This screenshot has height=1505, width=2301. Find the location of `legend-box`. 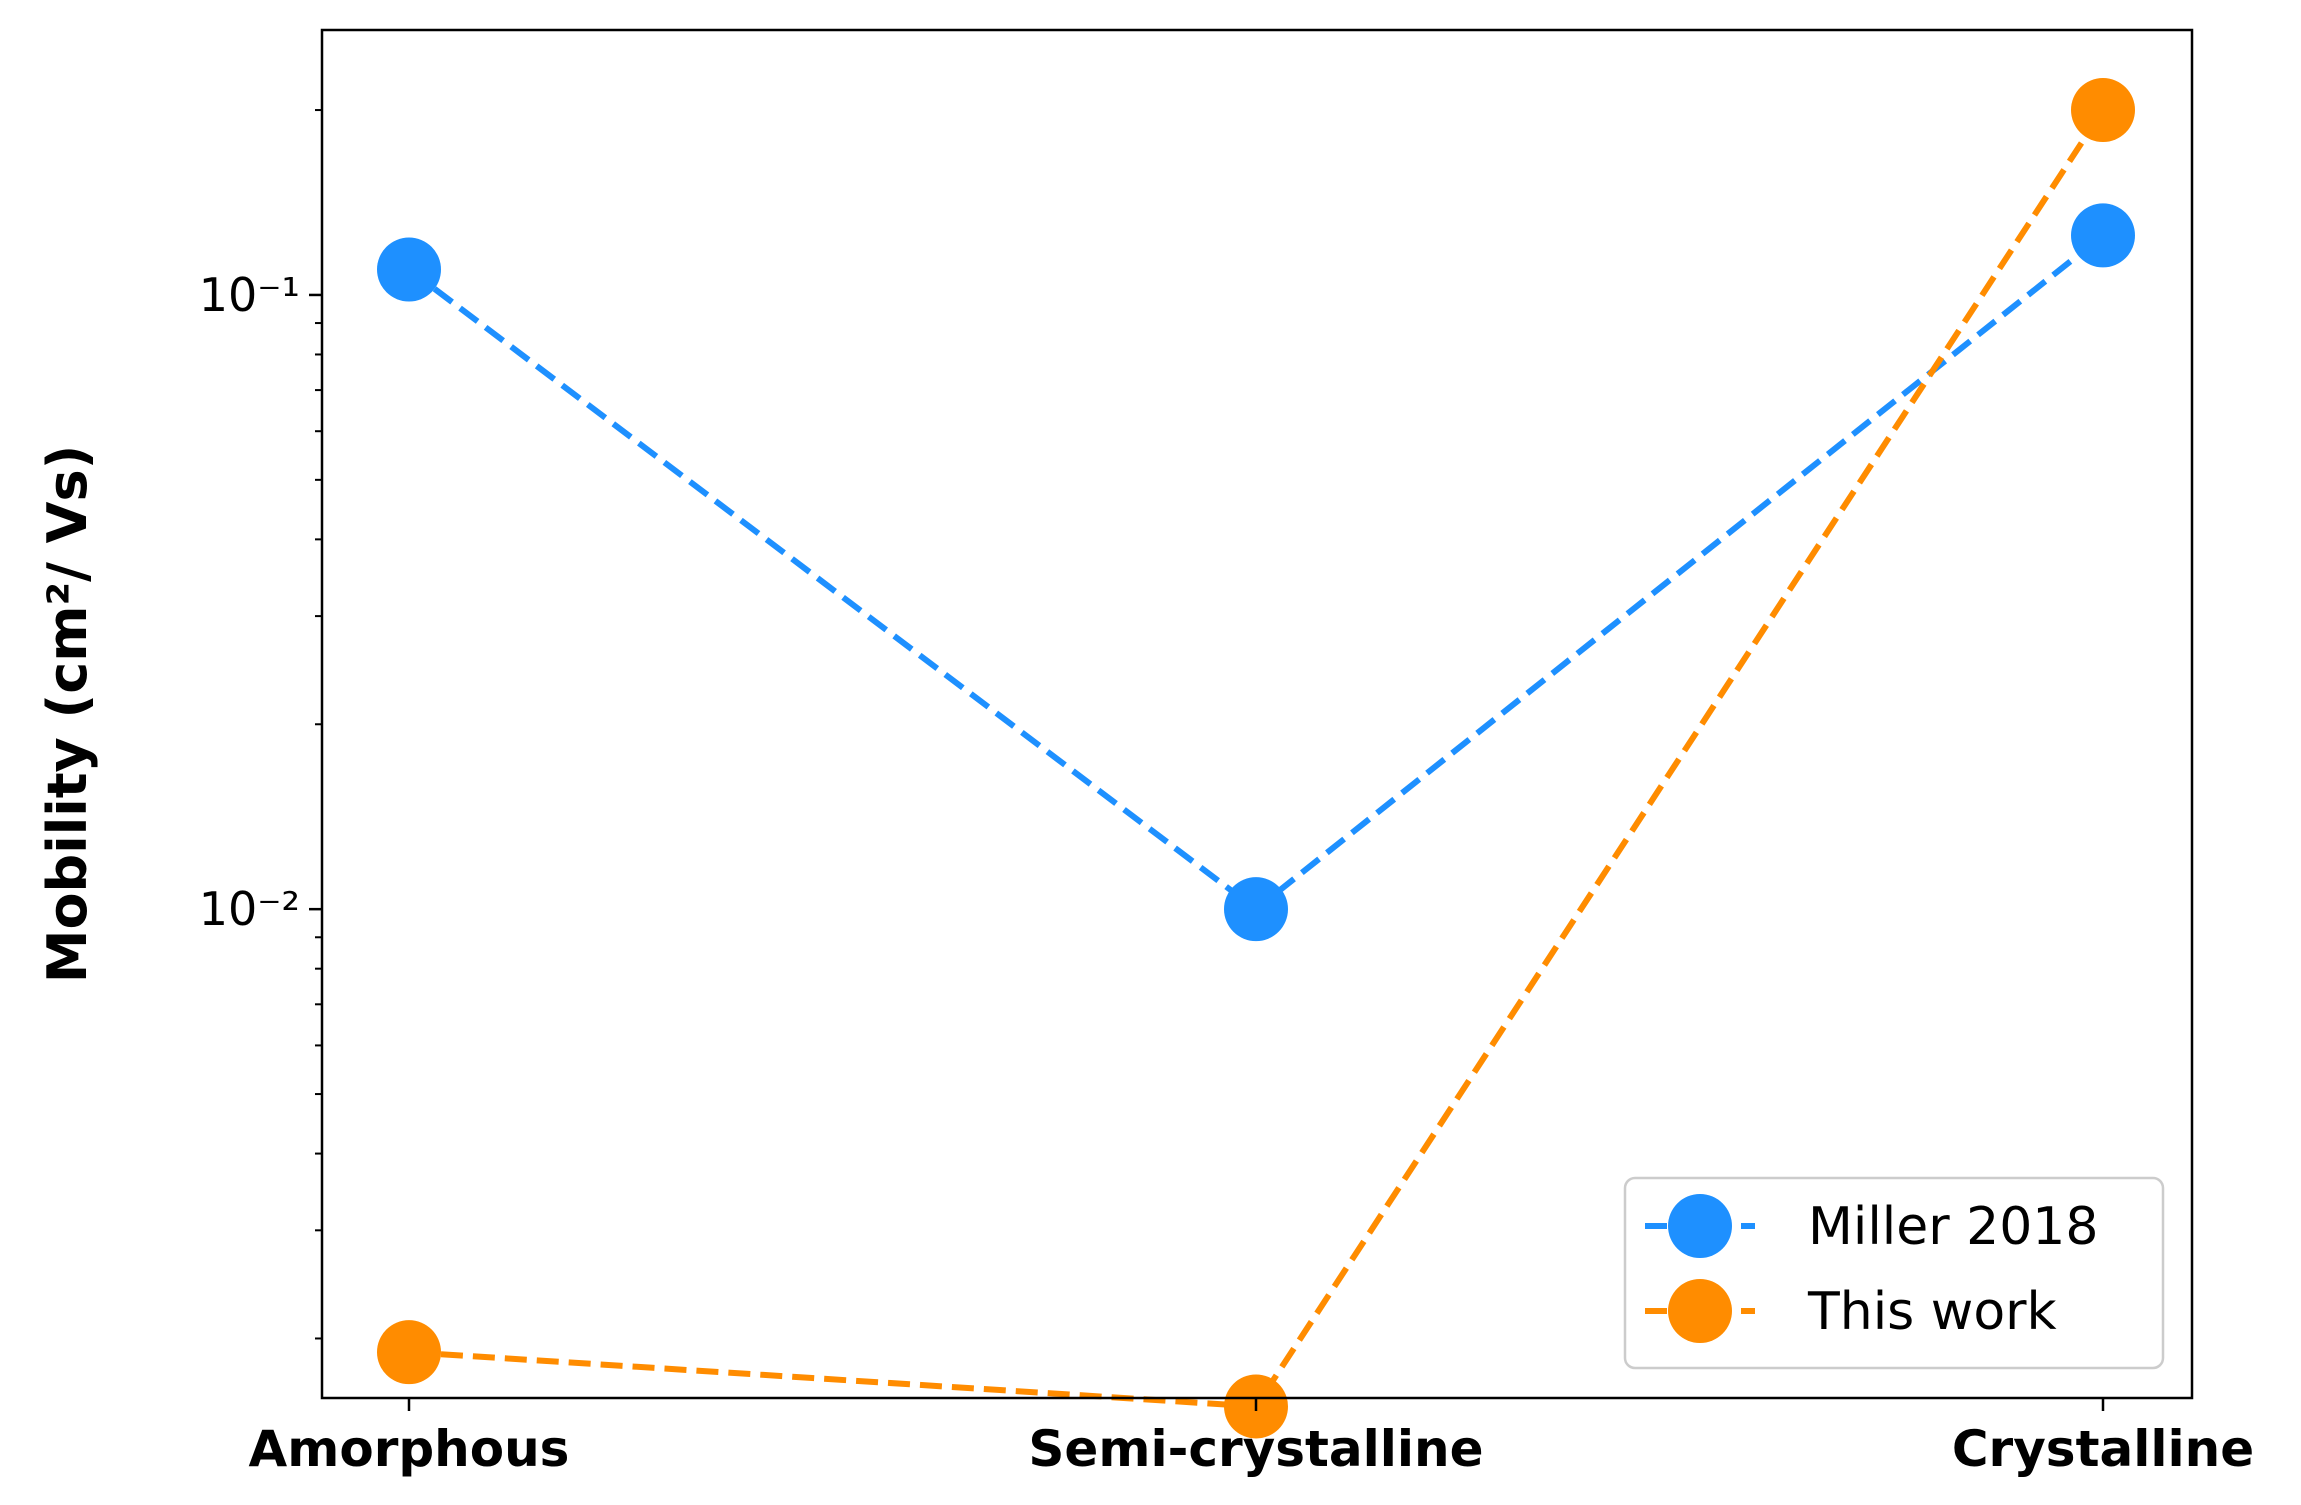

legend-box is located at coordinates (1894, 1273).